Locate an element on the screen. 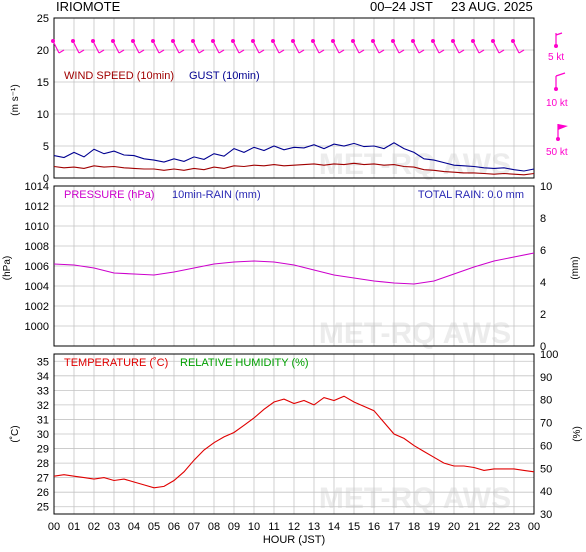  pressure-y2-tick-label: 0 is located at coordinates (543, 347).